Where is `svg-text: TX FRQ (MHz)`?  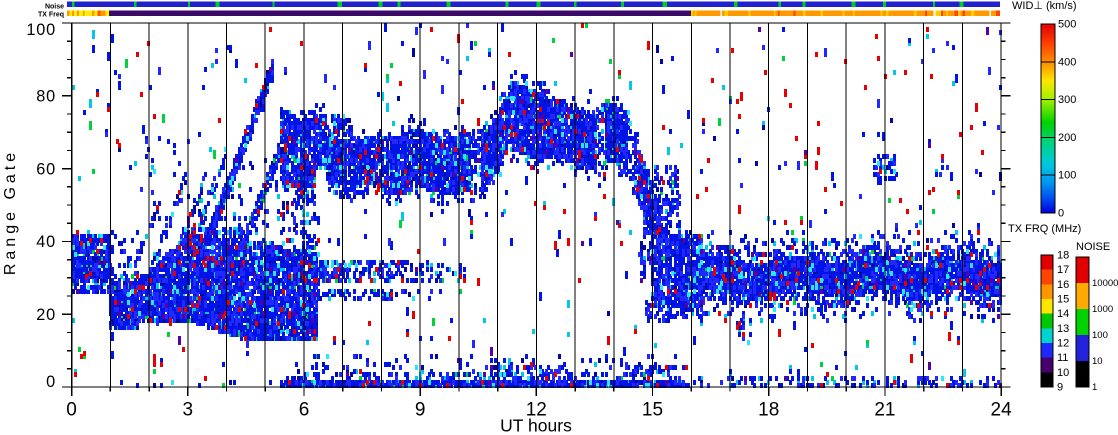
svg-text: TX FRQ (MHz) is located at coordinates (1044, 229).